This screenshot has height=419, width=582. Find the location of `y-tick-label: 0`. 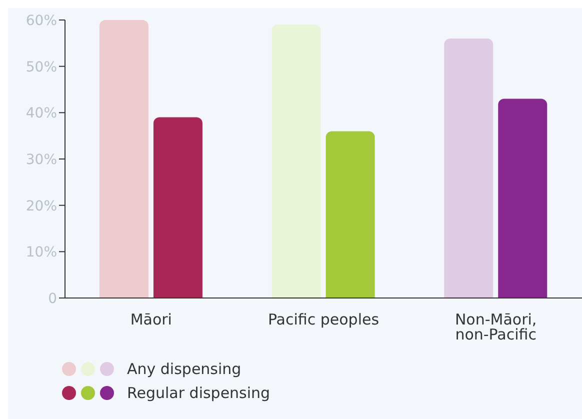

y-tick-label: 0 is located at coordinates (52, 298).